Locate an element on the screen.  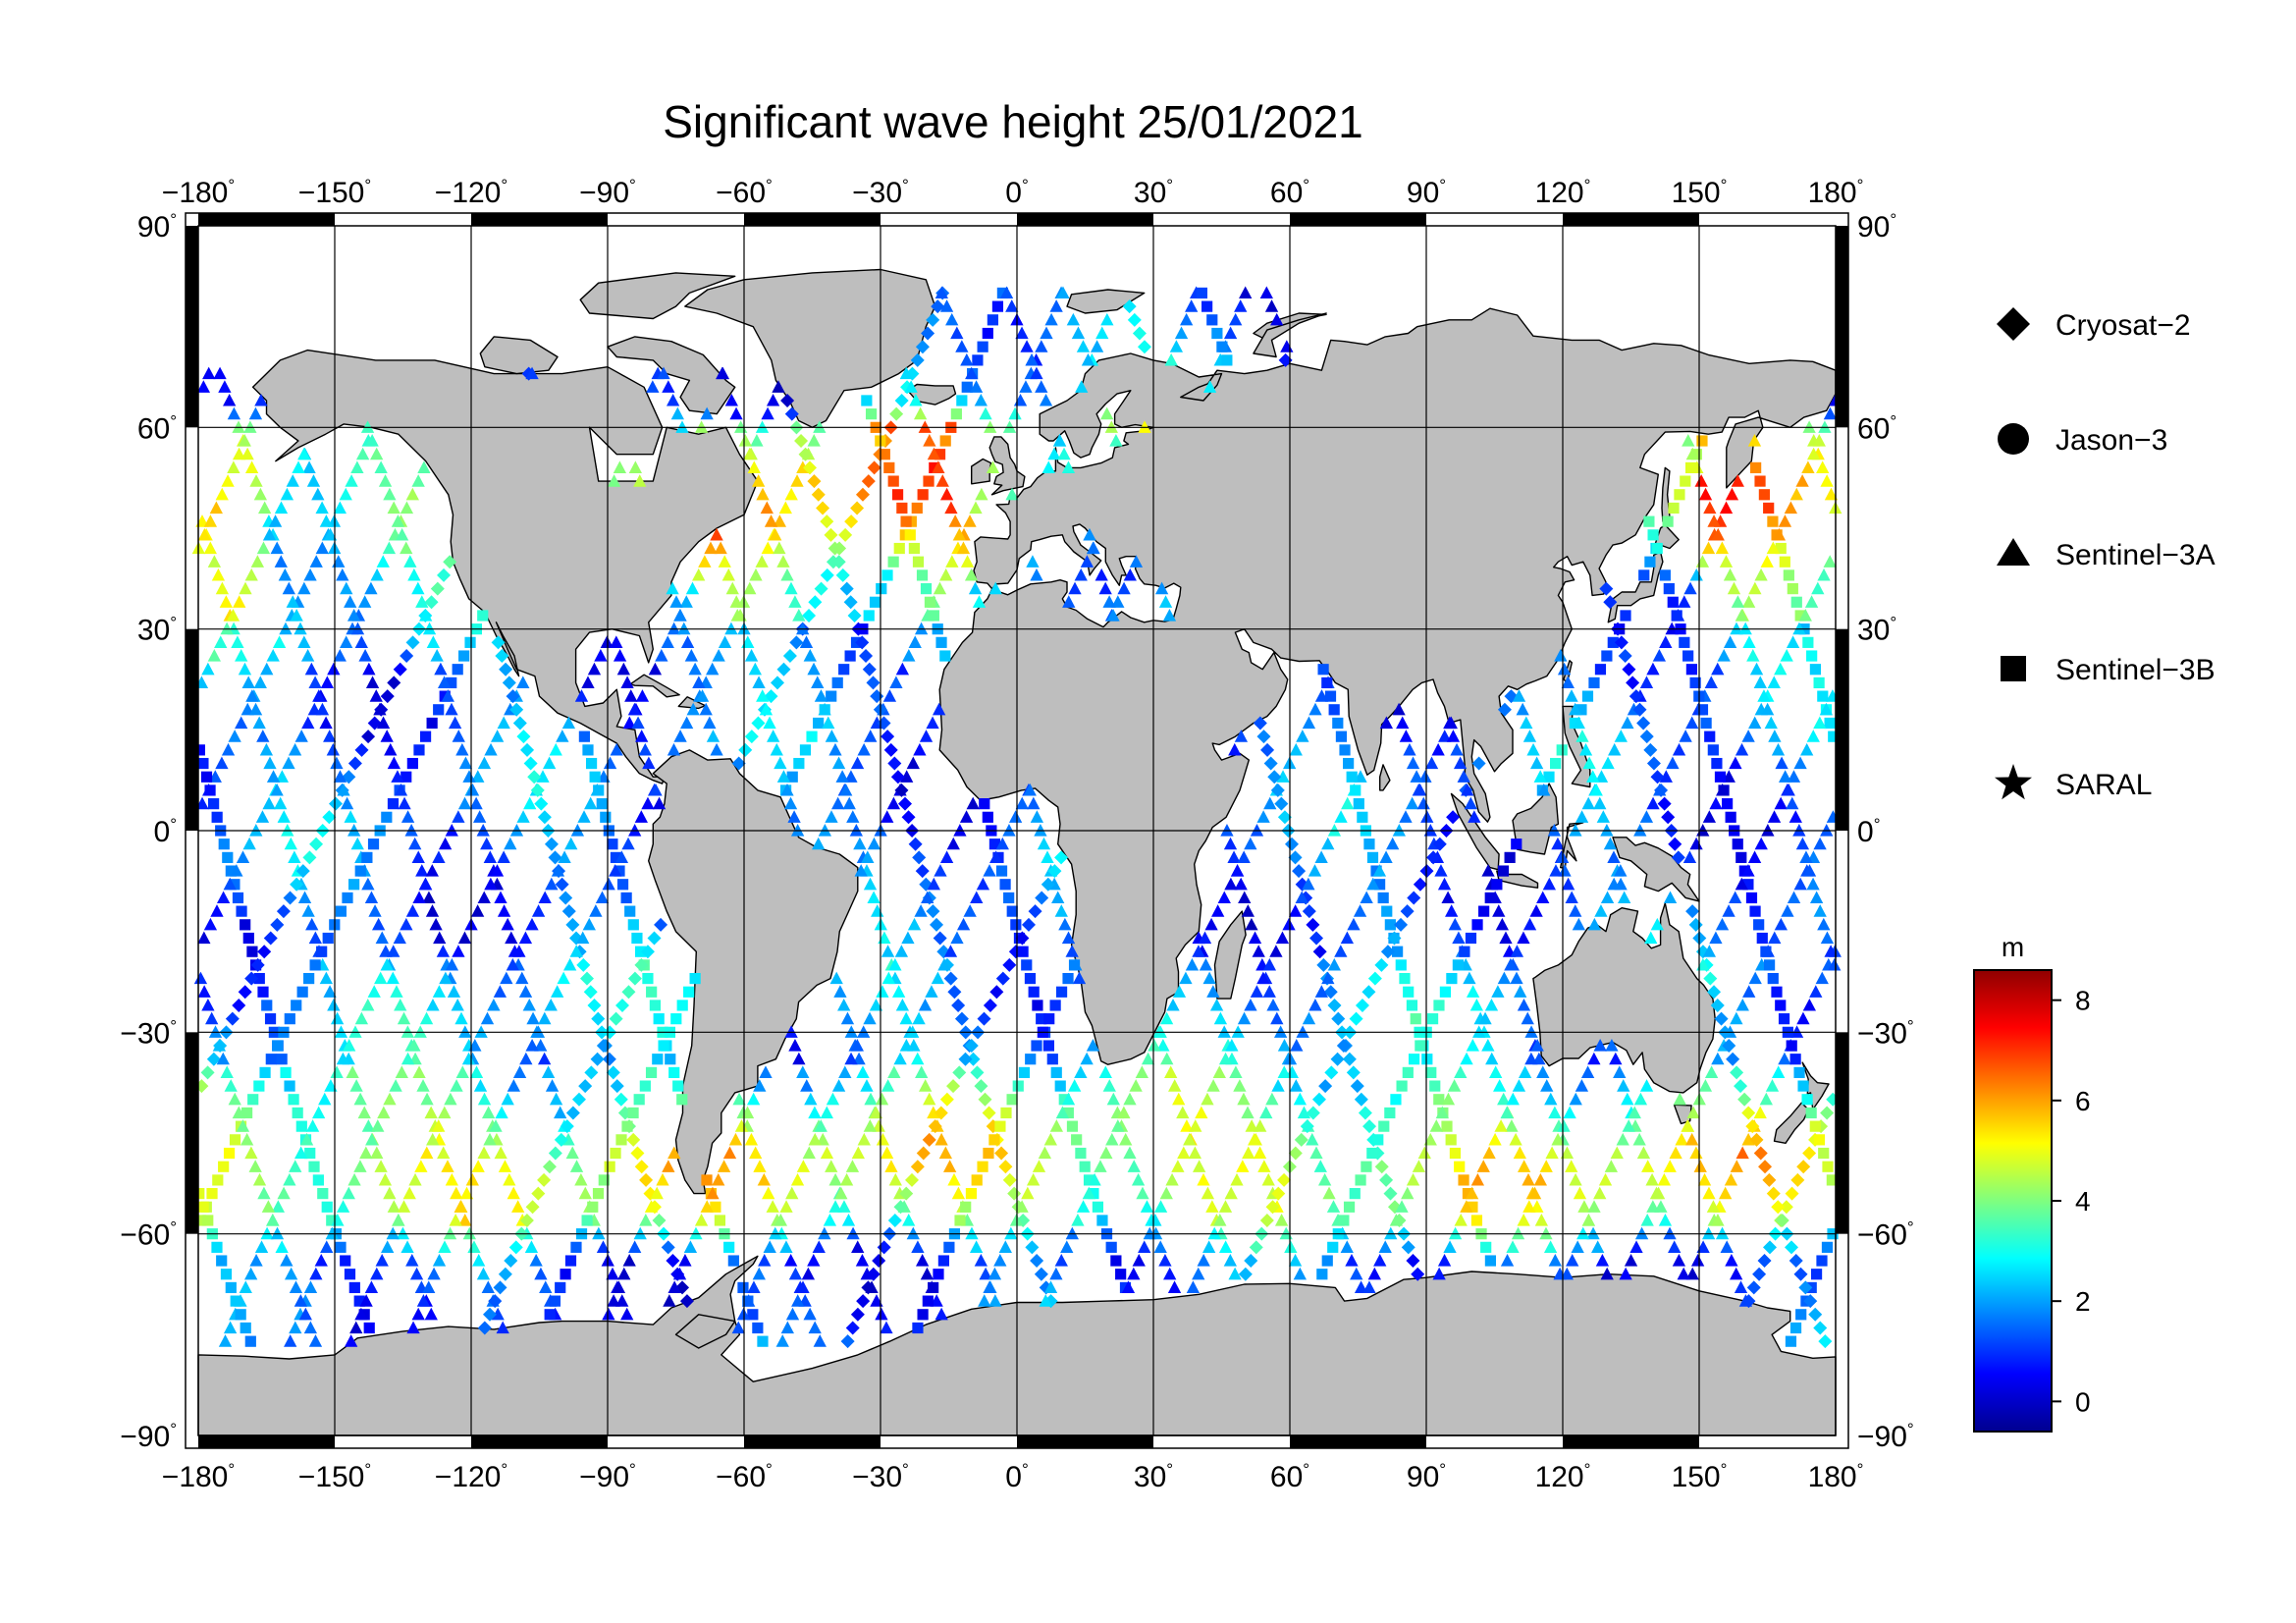
frame-segment-bottom is located at coordinates (539, 1442).